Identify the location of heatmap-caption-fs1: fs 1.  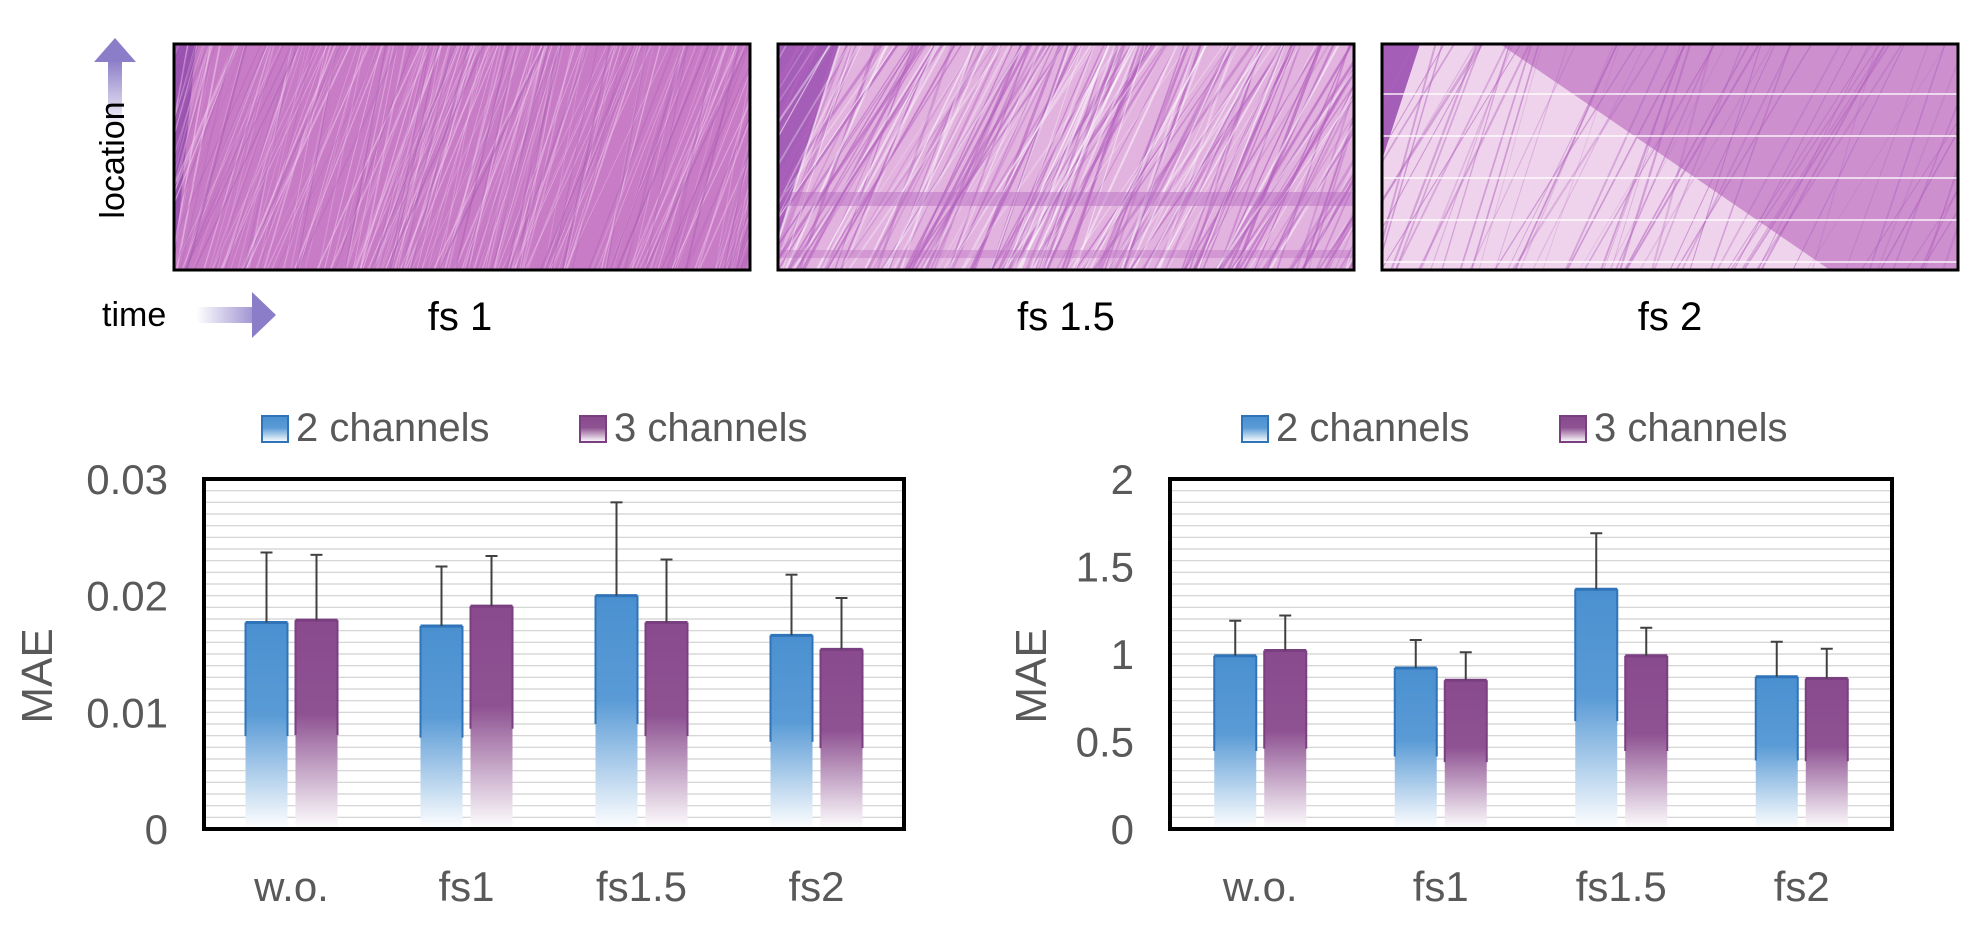
(460, 317).